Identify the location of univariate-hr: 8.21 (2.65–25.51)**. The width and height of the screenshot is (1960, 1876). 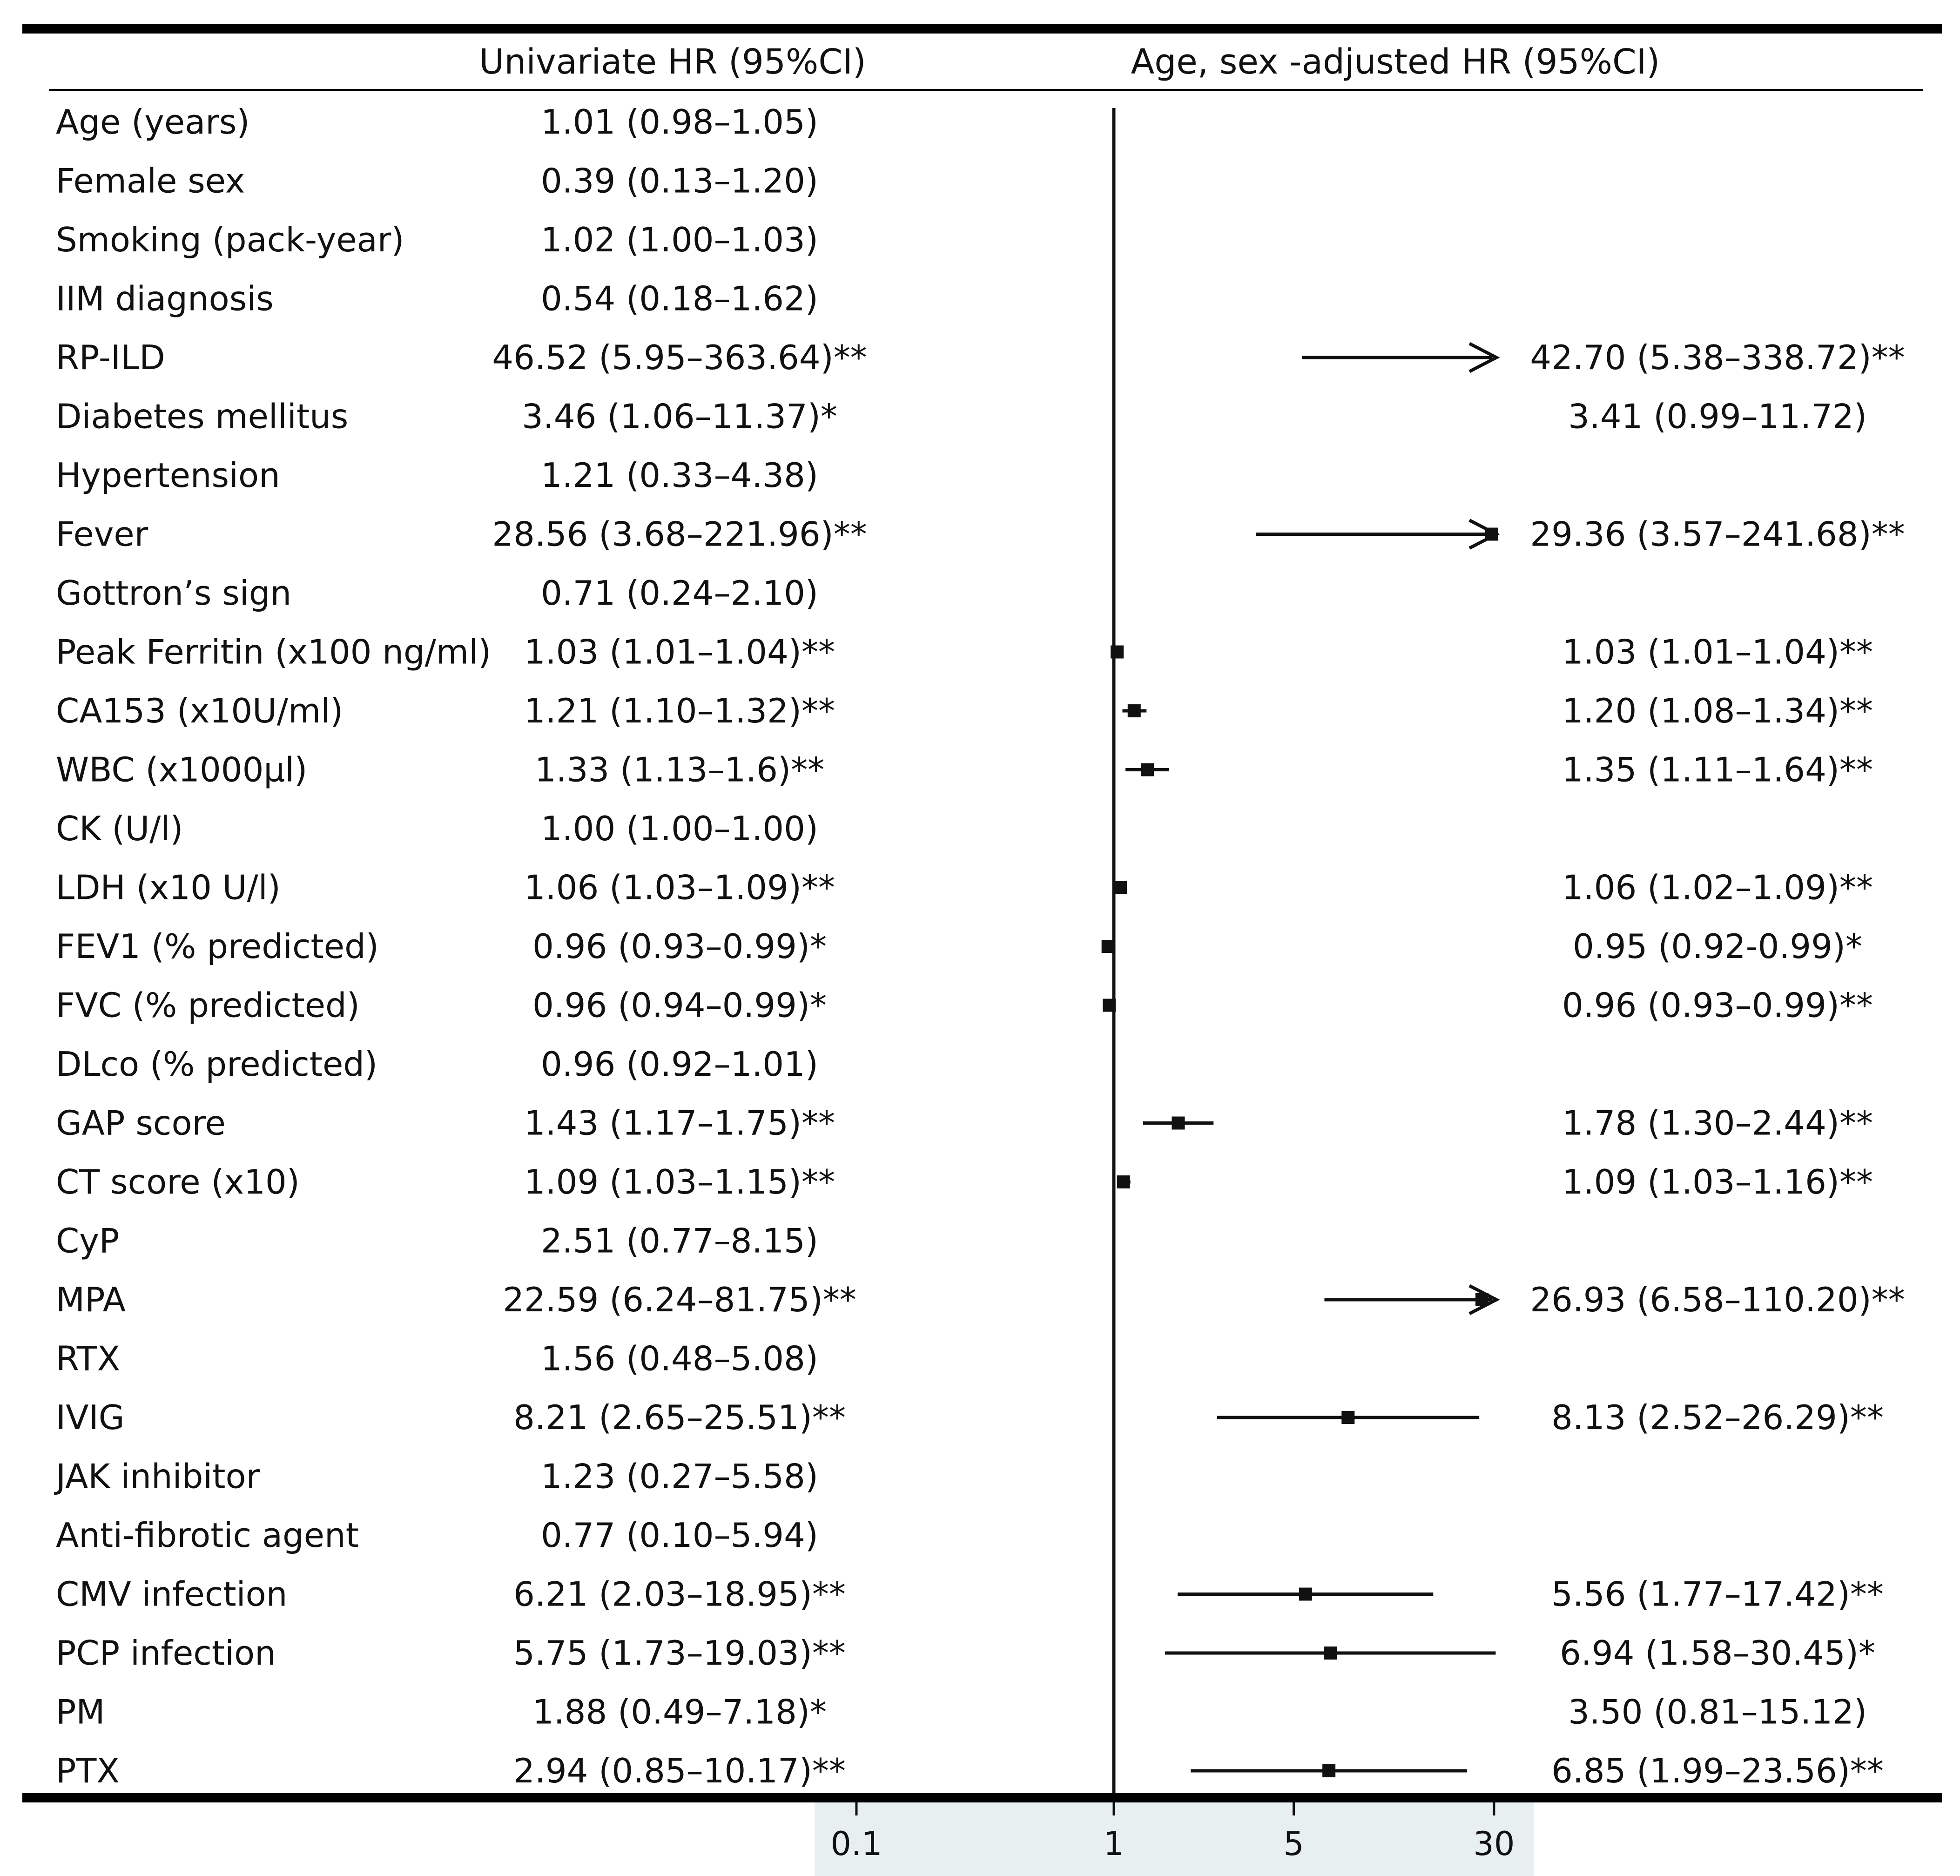
(679, 1417).